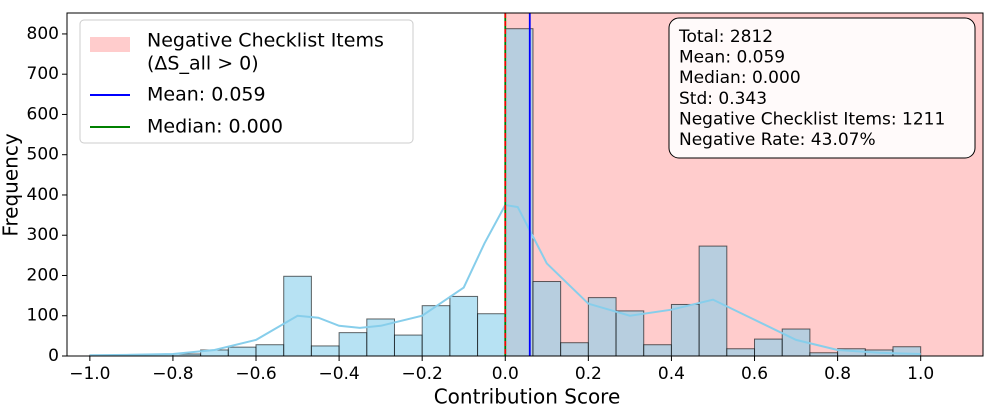 This screenshot has width=997, height=415. What do you see at coordinates (43, 74) in the screenshot?
I see `y-tick-label: 700` at bounding box center [43, 74].